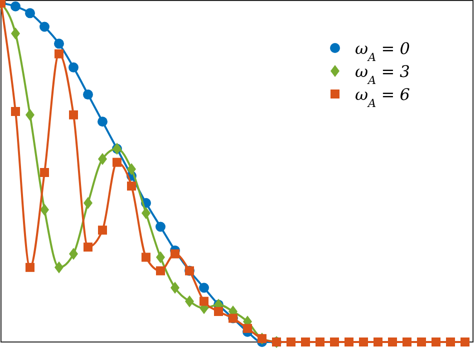 This screenshot has width=474, height=348. Describe the element at coordinates (382, 97) in the screenshot. I see `legend-label: ω$_{A}$ = 6` at that location.